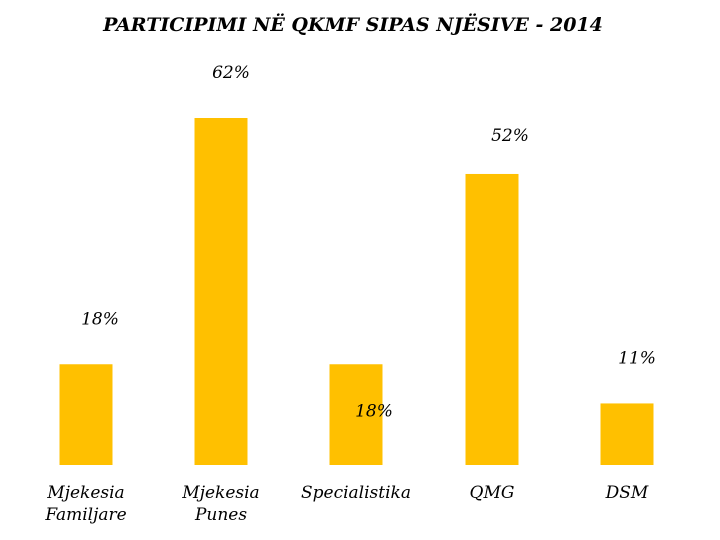 This screenshot has width=720, height=540. What do you see at coordinates (100, 319) in the screenshot?
I see `data-label-0: 18%` at bounding box center [100, 319].